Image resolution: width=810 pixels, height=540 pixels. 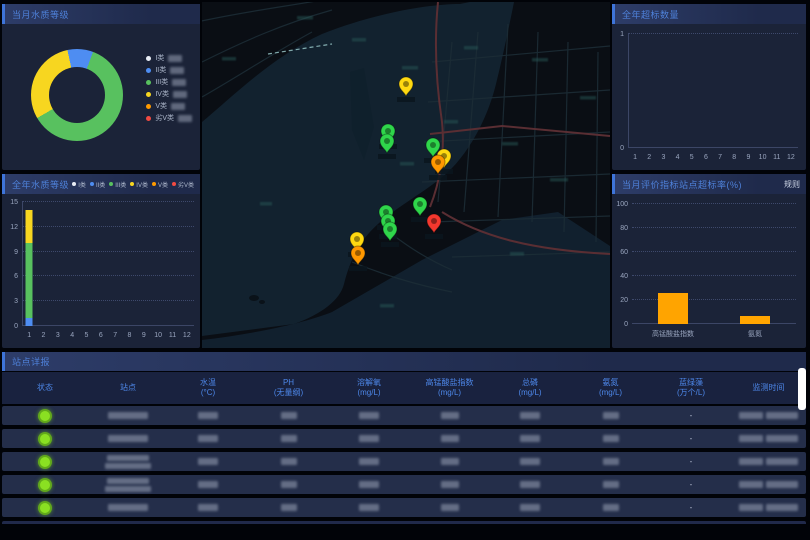 What do you see at coordinates (72, 335) in the screenshot?
I see `x-tick-label: 4` at bounding box center [72, 335].